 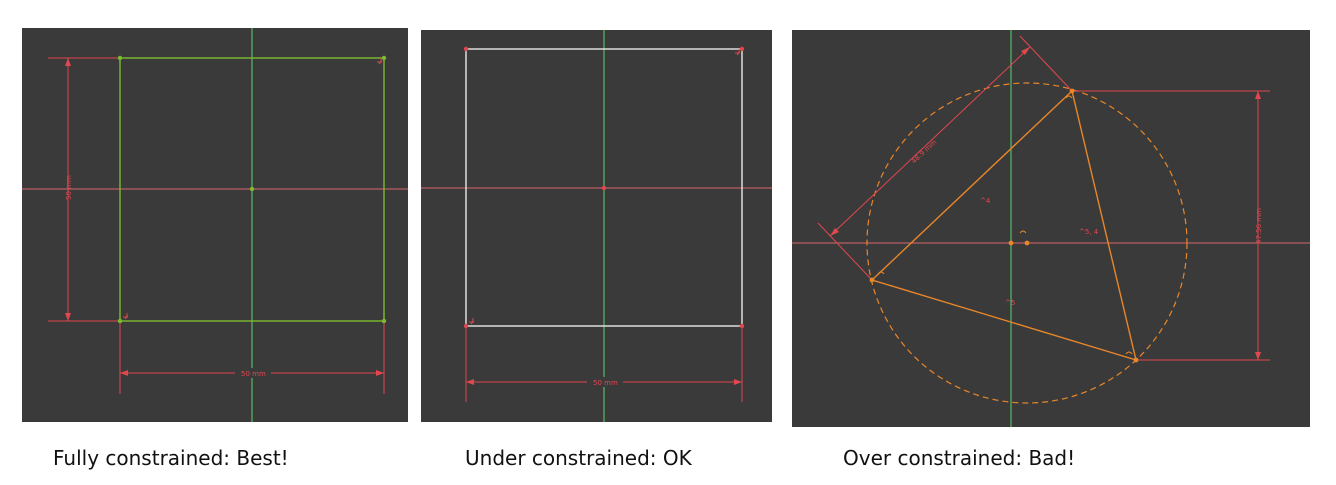 What do you see at coordinates (924, 151) in the screenshot?
I see `diagonal-dimension-label: 48.9 mm` at bounding box center [924, 151].